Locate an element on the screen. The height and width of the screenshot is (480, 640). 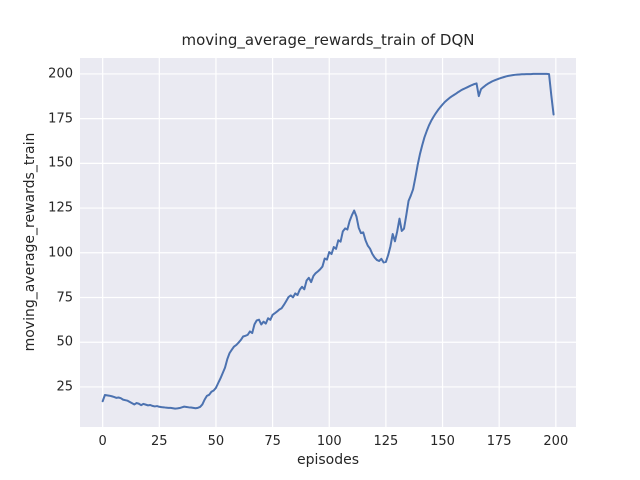
y-tick-label: 125 is located at coordinates (60, 208).